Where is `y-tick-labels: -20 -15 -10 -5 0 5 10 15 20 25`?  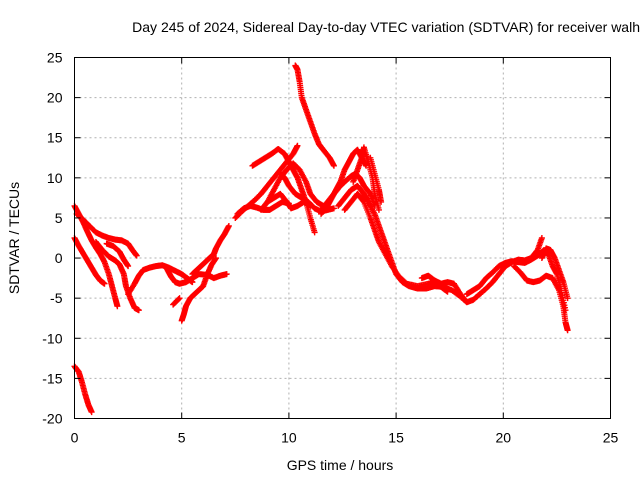
y-tick-labels: -20 -15 -10 -5 0 5 10 15 20 25 is located at coordinates (52, 238).